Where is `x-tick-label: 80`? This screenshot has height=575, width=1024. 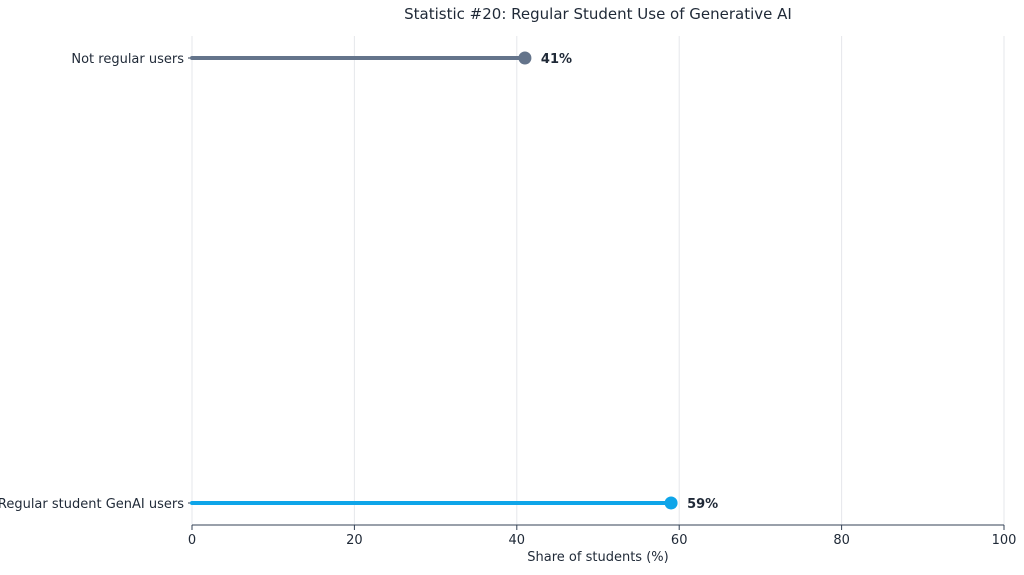 x-tick-label: 80 is located at coordinates (841, 540).